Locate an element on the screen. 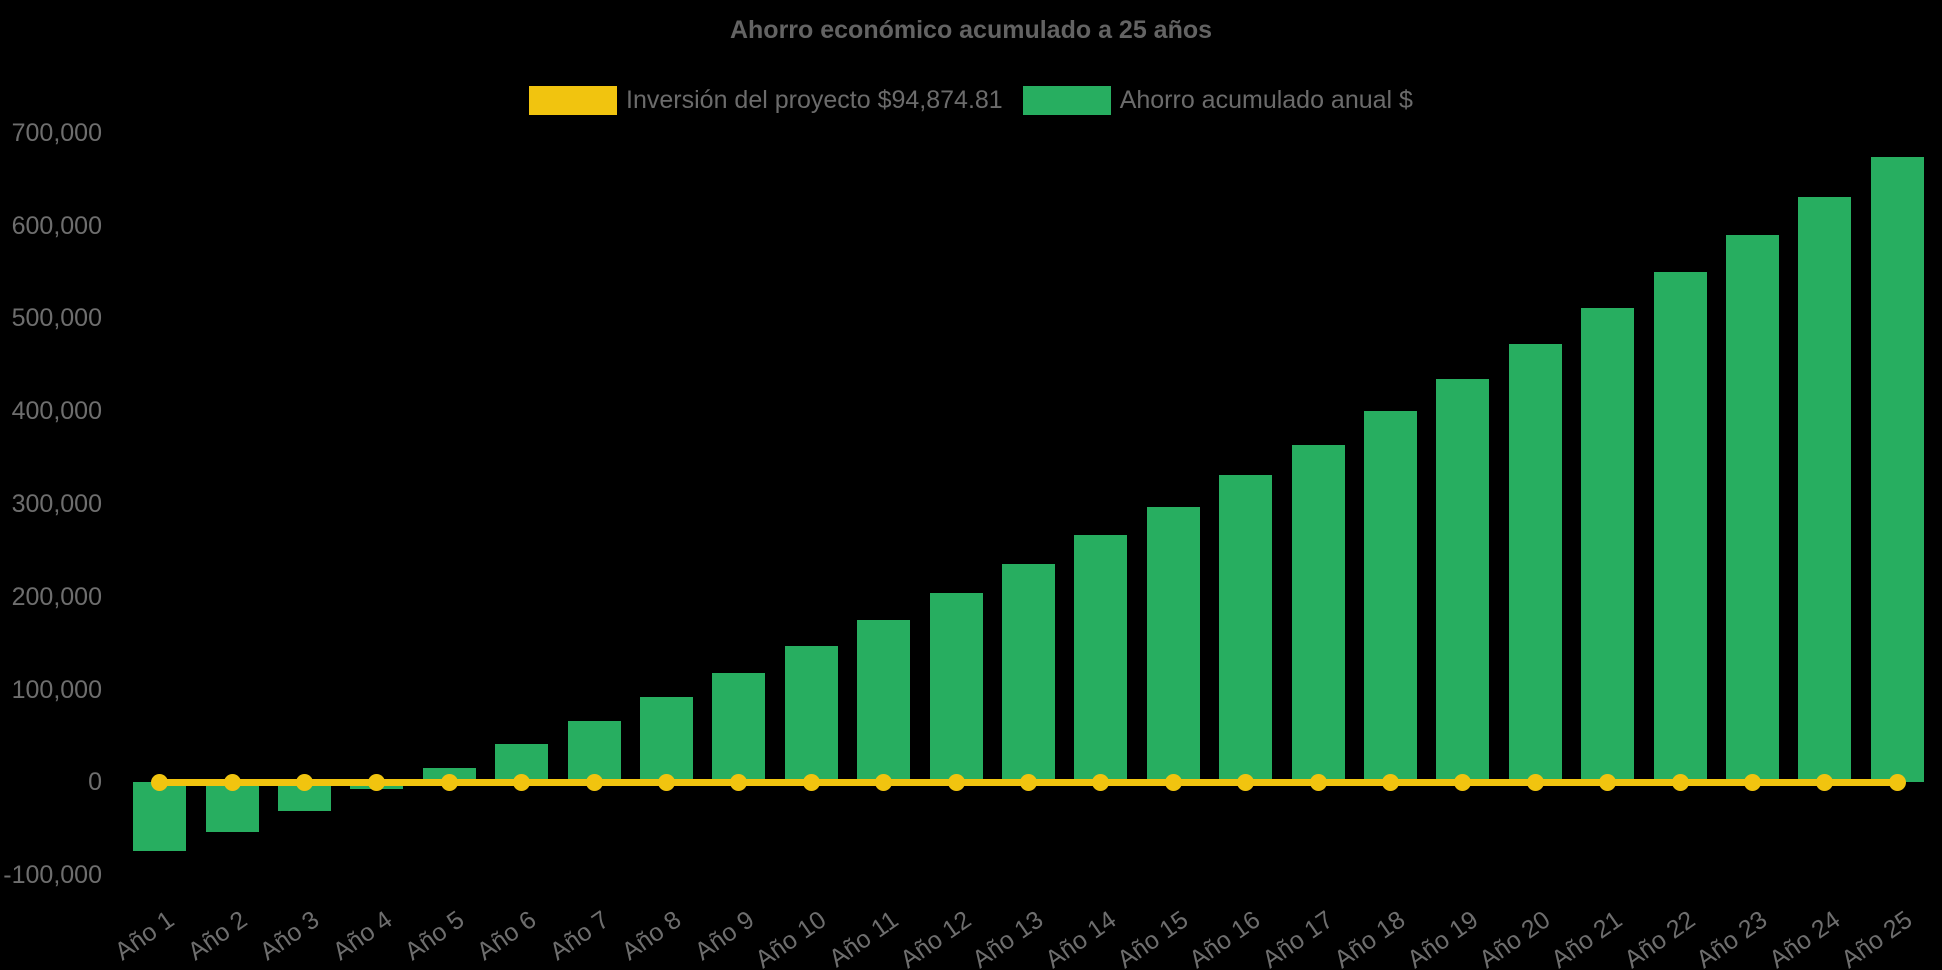 Image resolution: width=1942 pixels, height=970 pixels. x-axis-label: Año 10 is located at coordinates (791, 937).